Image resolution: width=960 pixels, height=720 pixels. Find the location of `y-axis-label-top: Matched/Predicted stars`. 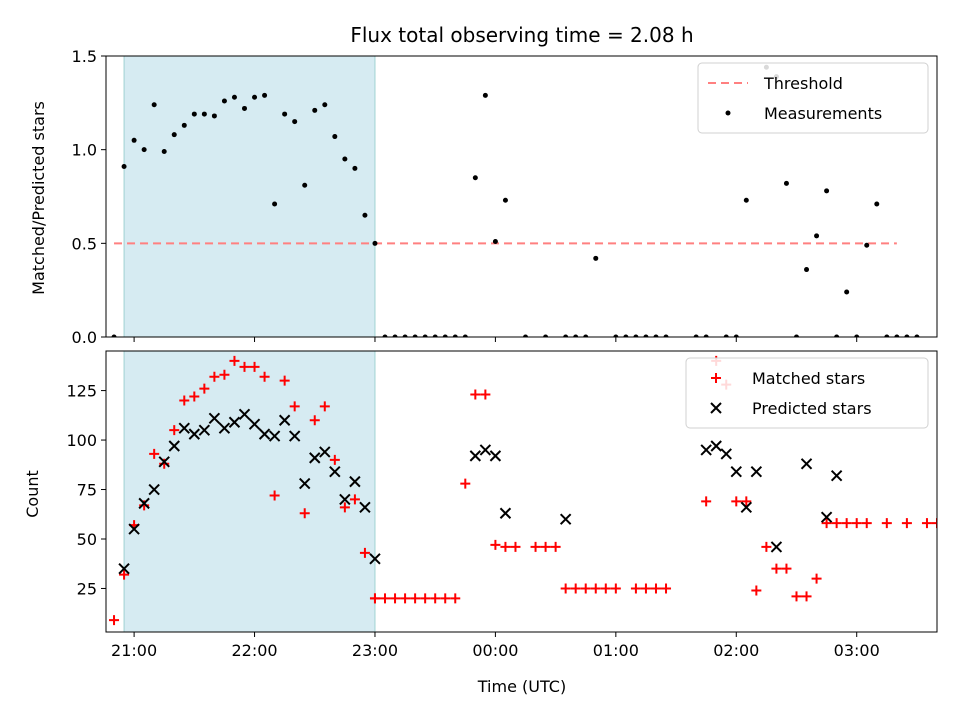

y-axis-label-top: Matched/Predicted stars is located at coordinates (38, 198).